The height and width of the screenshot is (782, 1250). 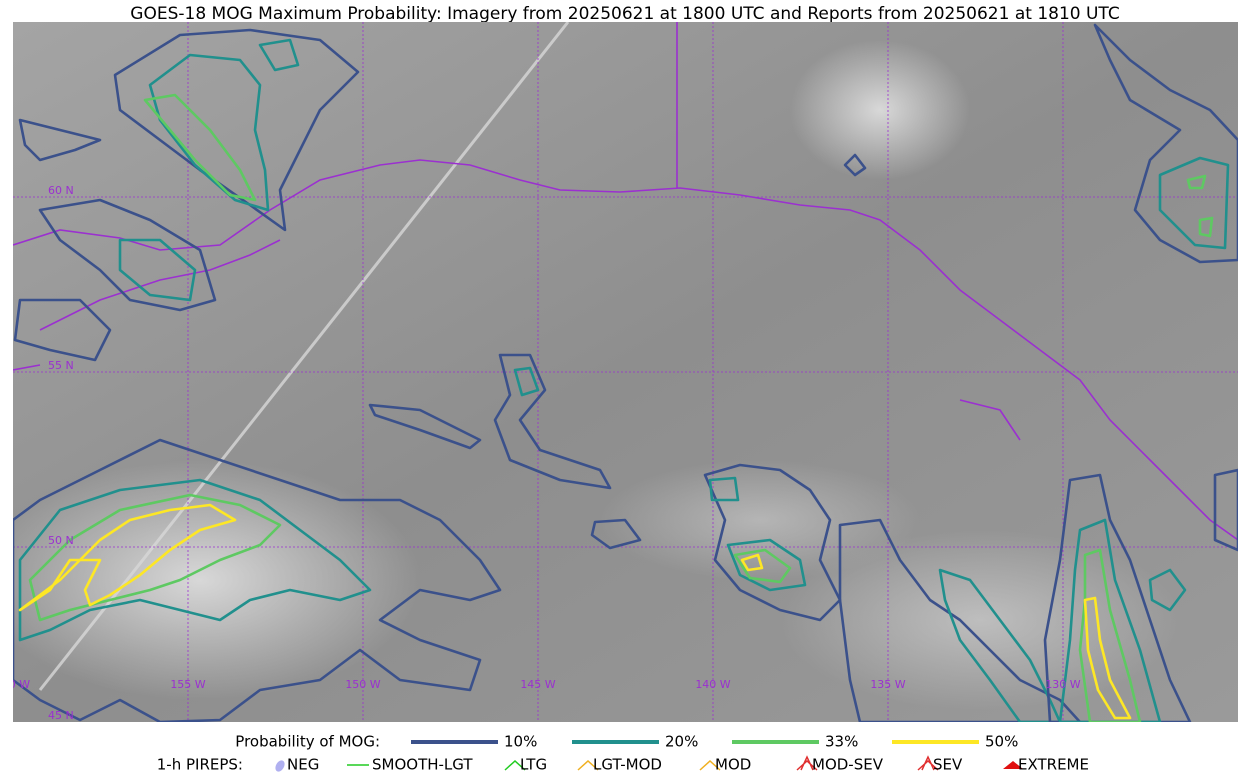 What do you see at coordinates (362, 684) in the screenshot?
I see `longitude-label: 150 W` at bounding box center [362, 684].